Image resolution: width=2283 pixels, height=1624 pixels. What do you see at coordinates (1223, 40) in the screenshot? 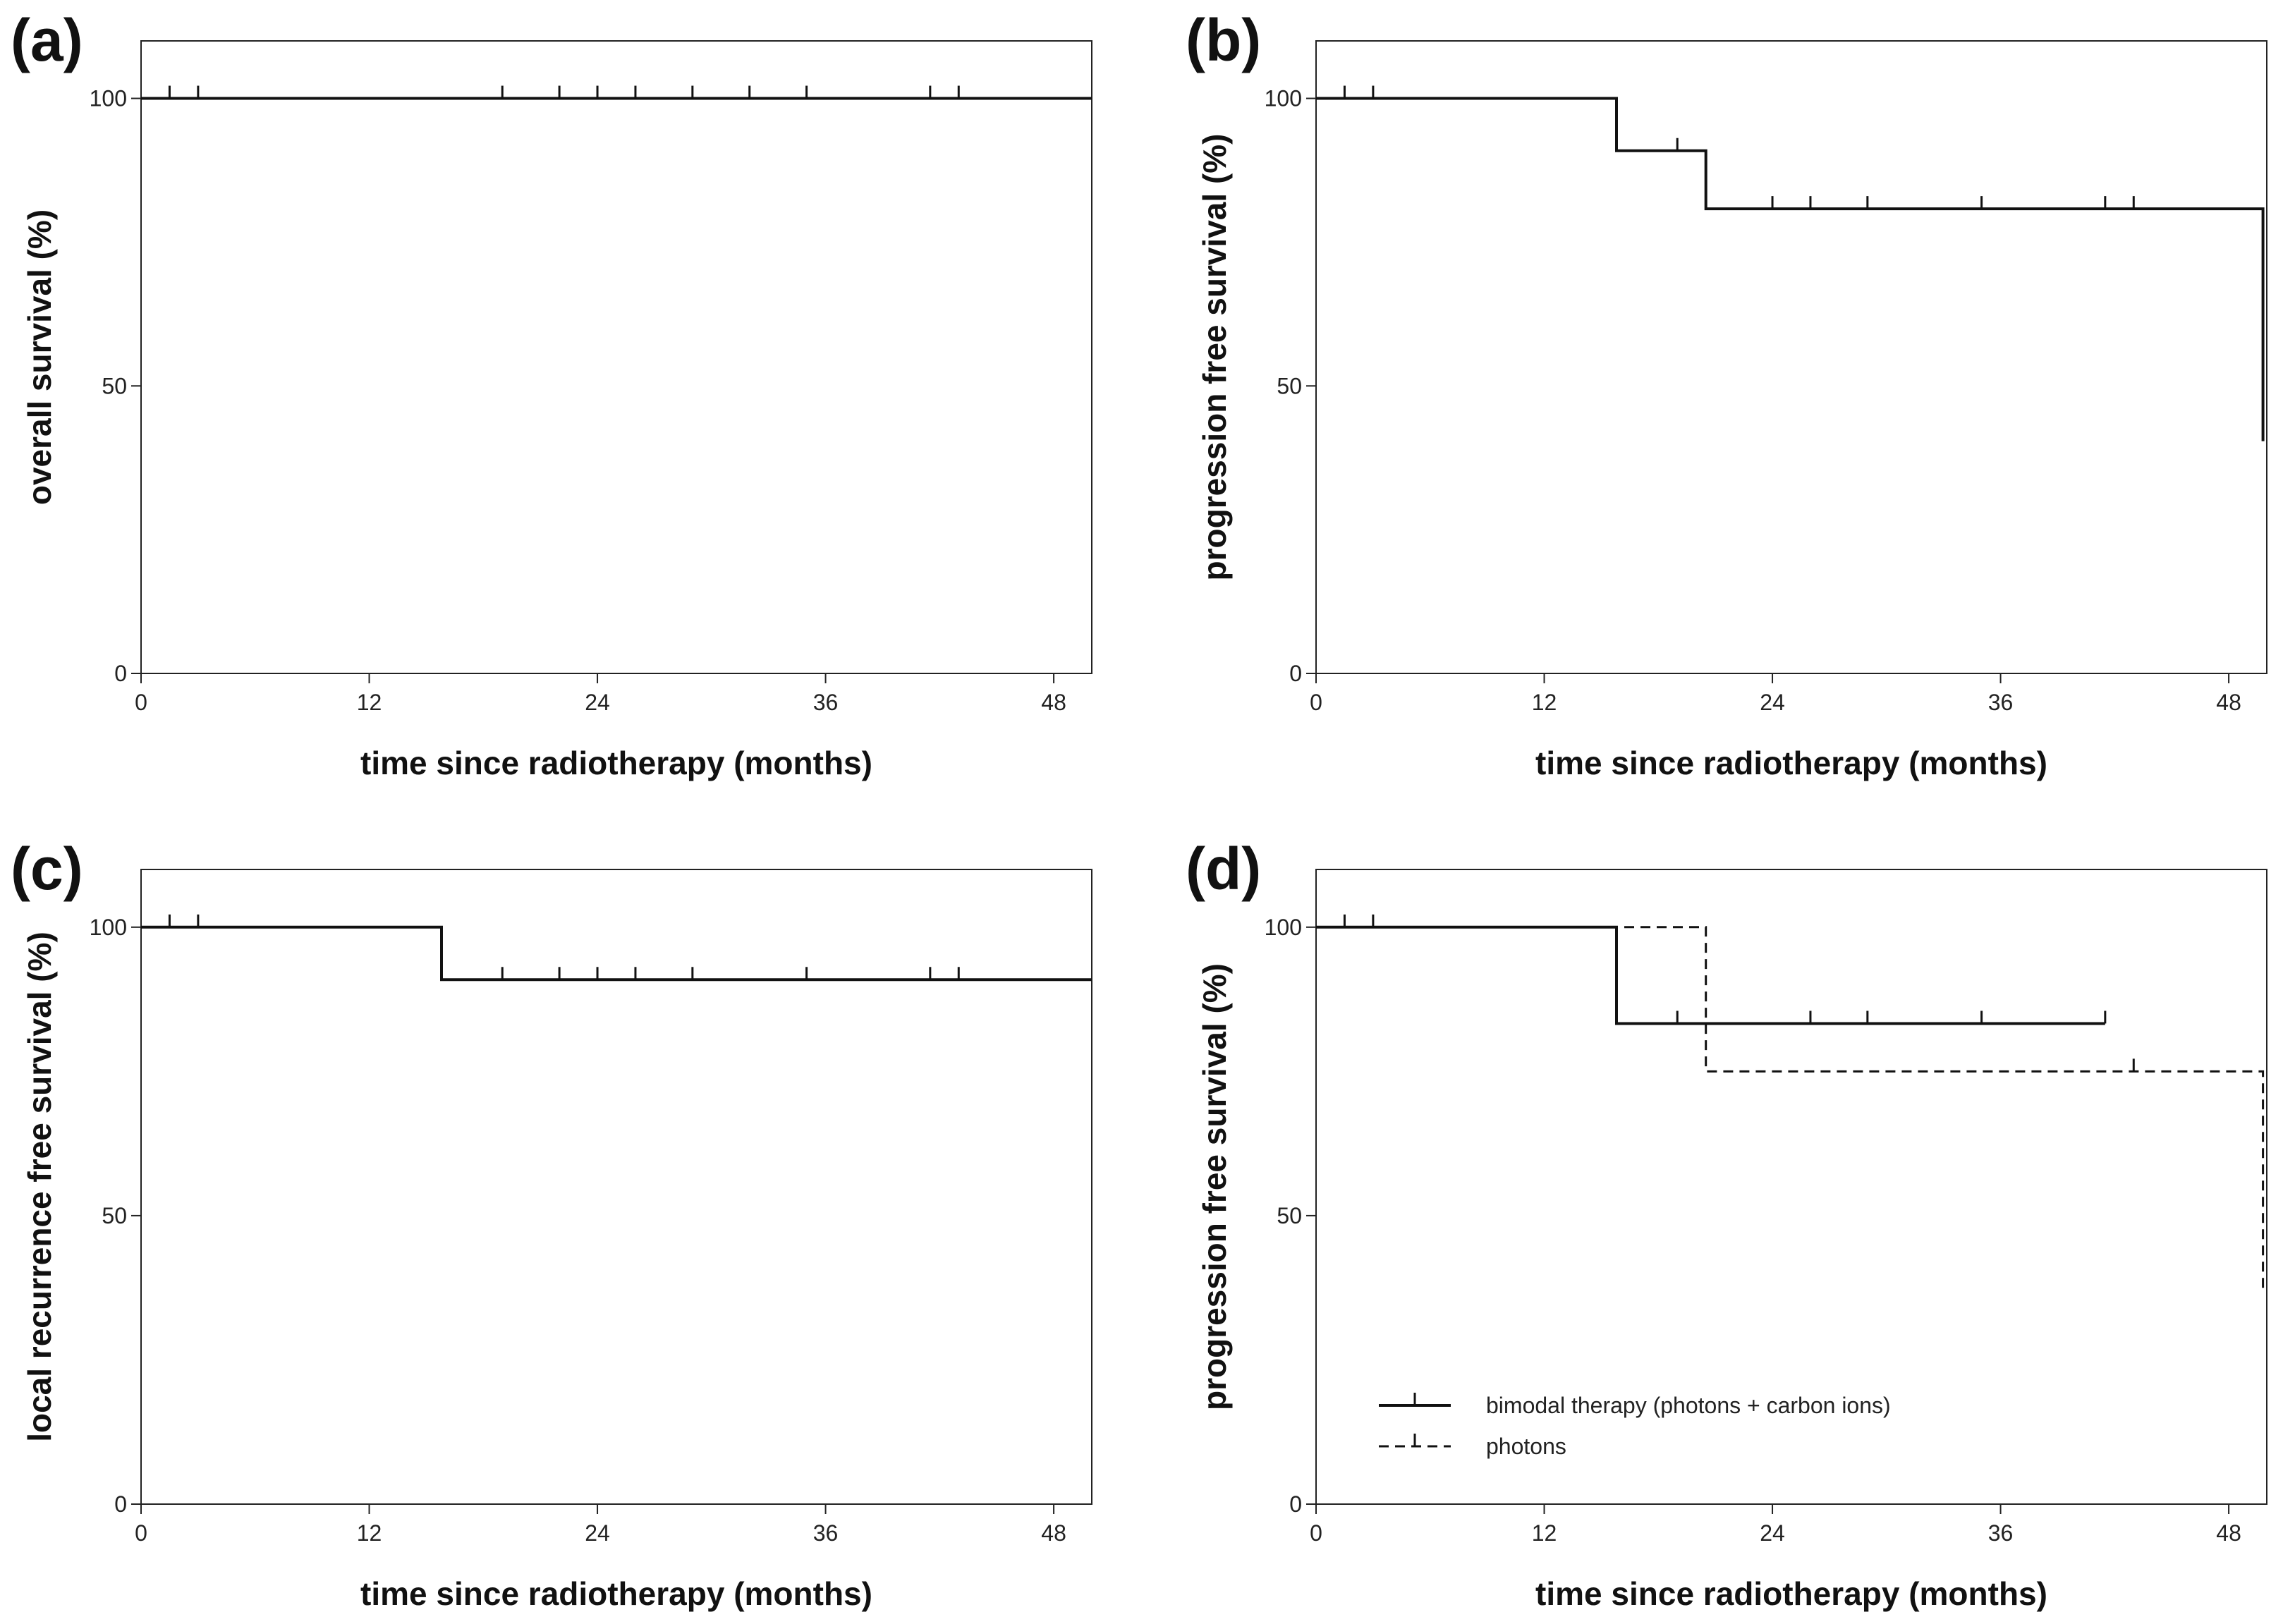
I see `panel-label: (b)` at bounding box center [1223, 40].